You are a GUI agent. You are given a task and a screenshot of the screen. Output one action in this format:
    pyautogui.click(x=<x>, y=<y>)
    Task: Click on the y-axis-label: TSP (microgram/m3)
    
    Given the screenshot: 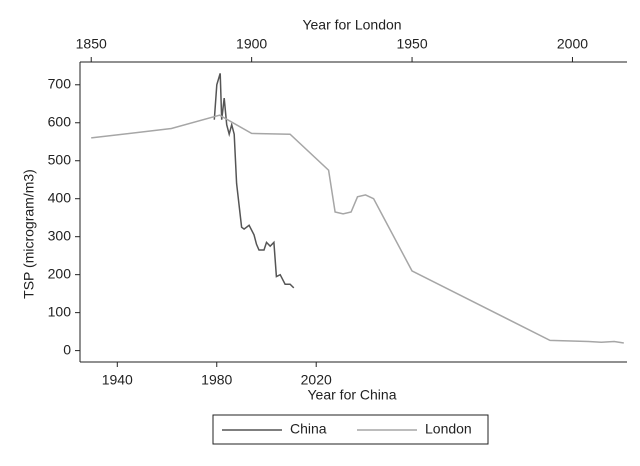 What is the action you would take?
    pyautogui.click(x=29, y=234)
    